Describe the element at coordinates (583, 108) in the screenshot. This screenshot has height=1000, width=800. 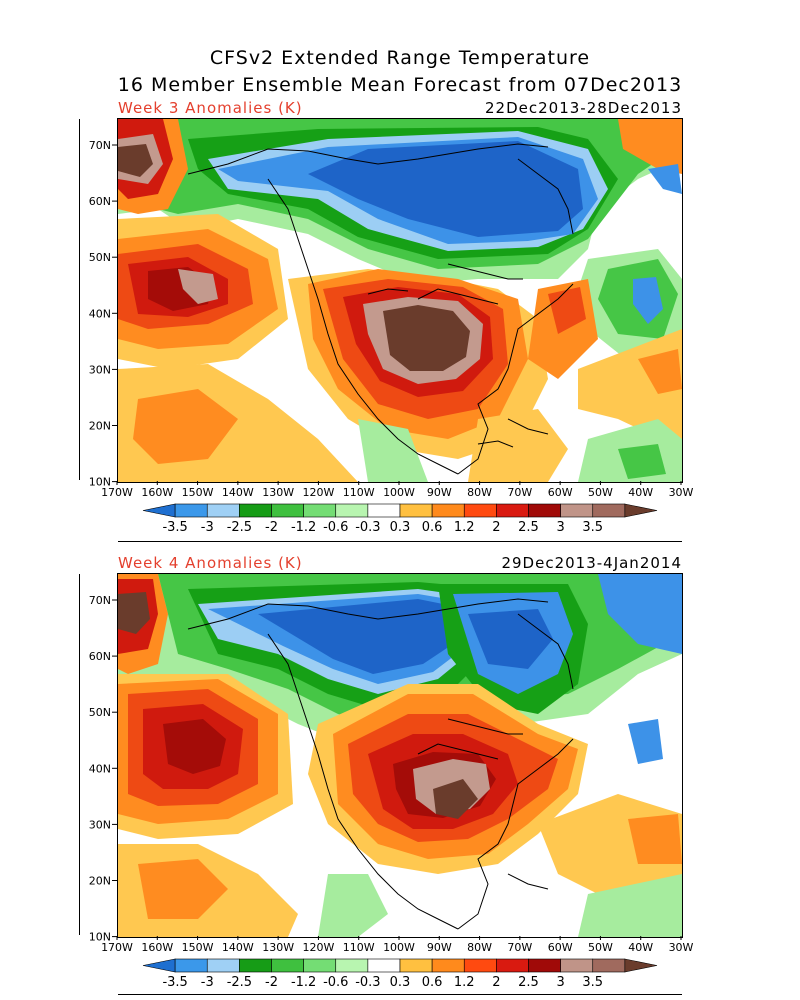
I see `panel1-date-range: 22Dec2013-28Dec2013` at that location.